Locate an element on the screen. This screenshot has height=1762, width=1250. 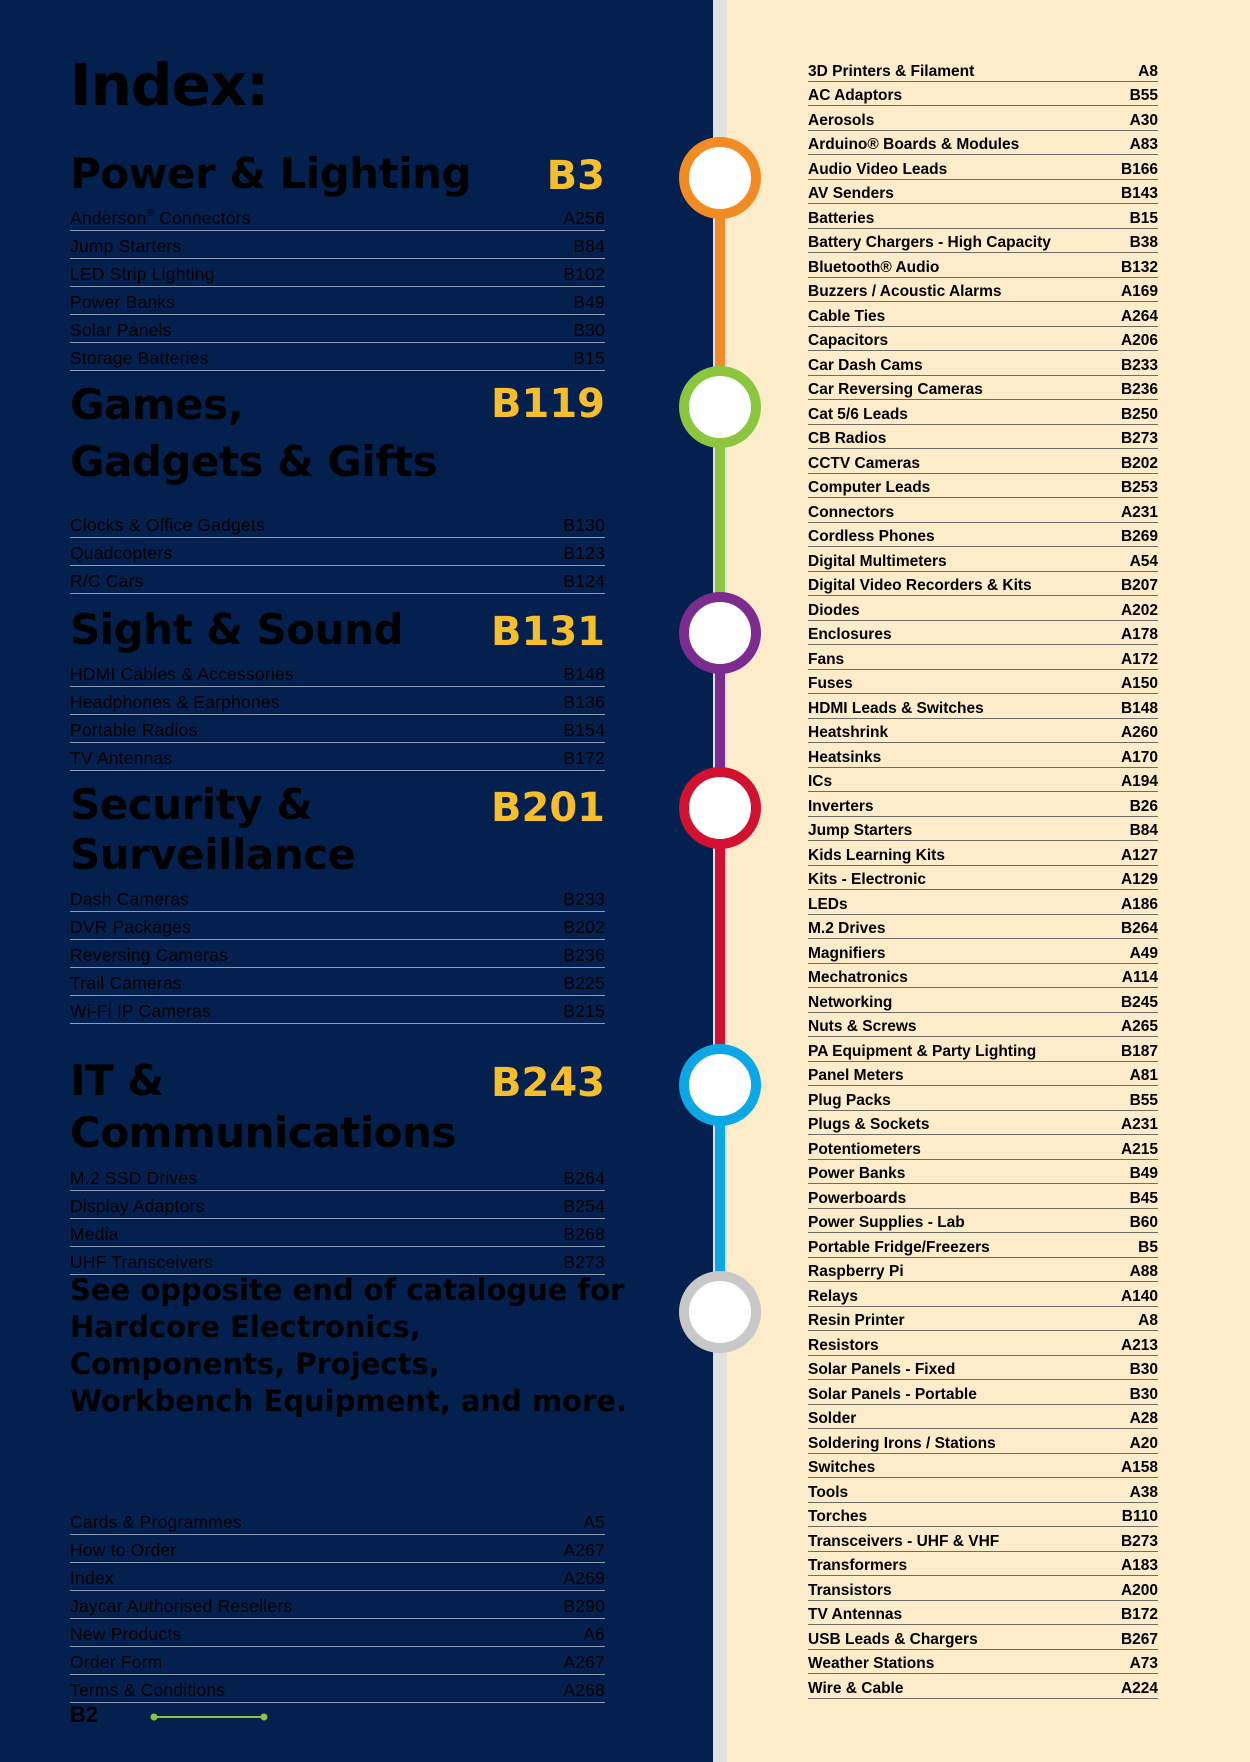
index-row: CCTV Cameras B202 is located at coordinates (983, 461).